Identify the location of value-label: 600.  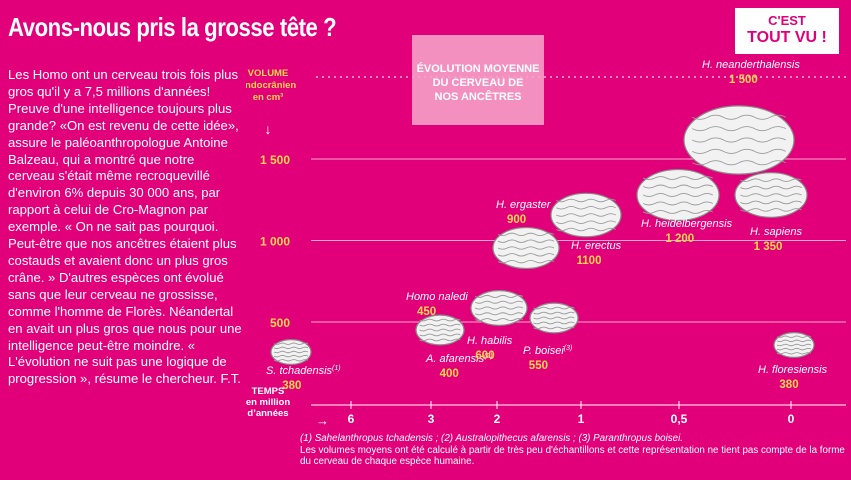
(484, 356).